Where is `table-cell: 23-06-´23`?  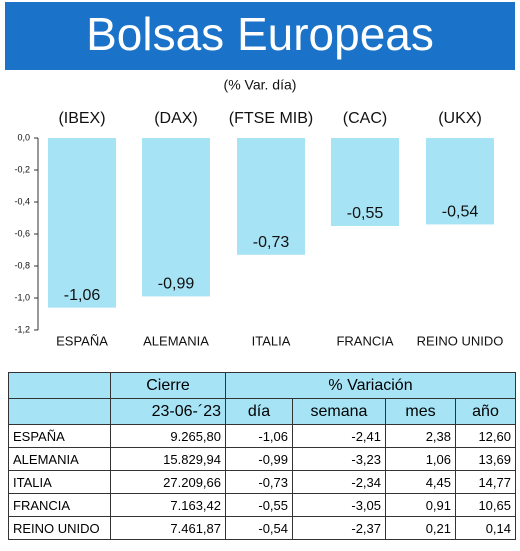
table-cell: 23-06-´23 is located at coordinates (168, 411).